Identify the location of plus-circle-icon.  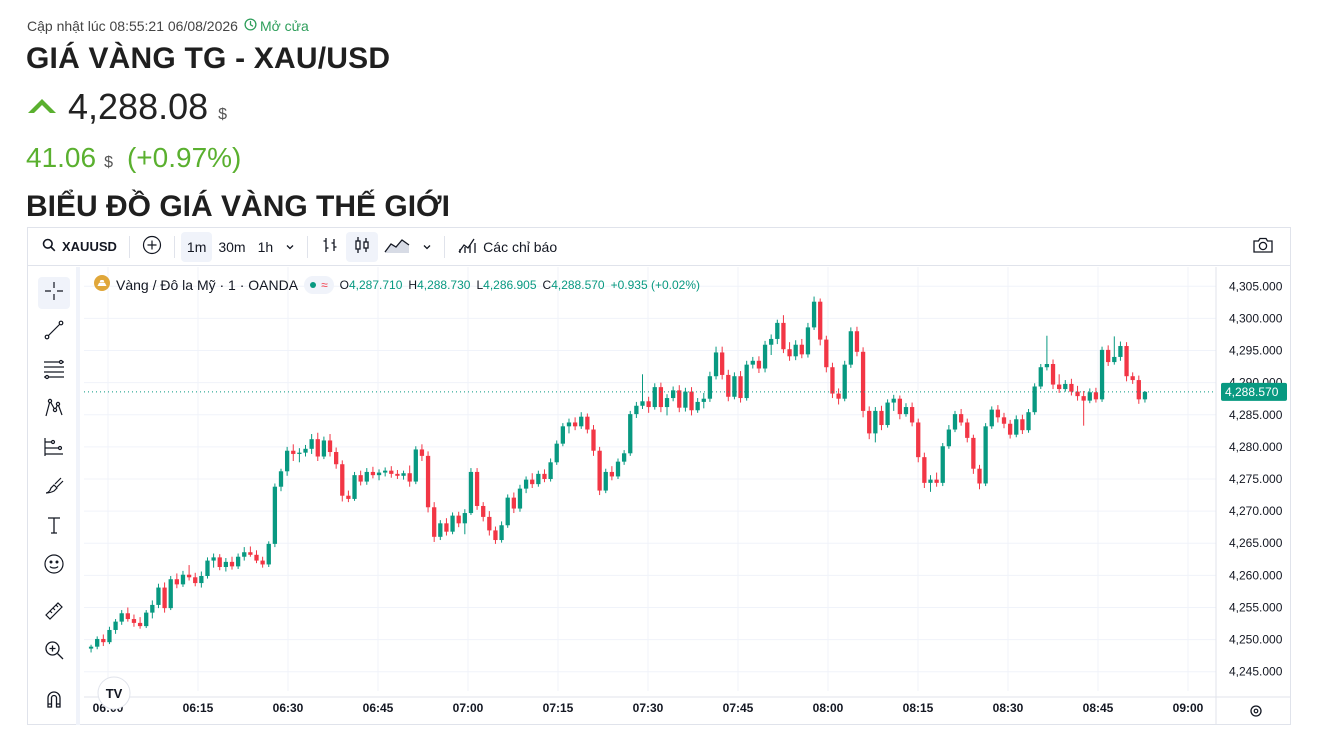
(152, 246).